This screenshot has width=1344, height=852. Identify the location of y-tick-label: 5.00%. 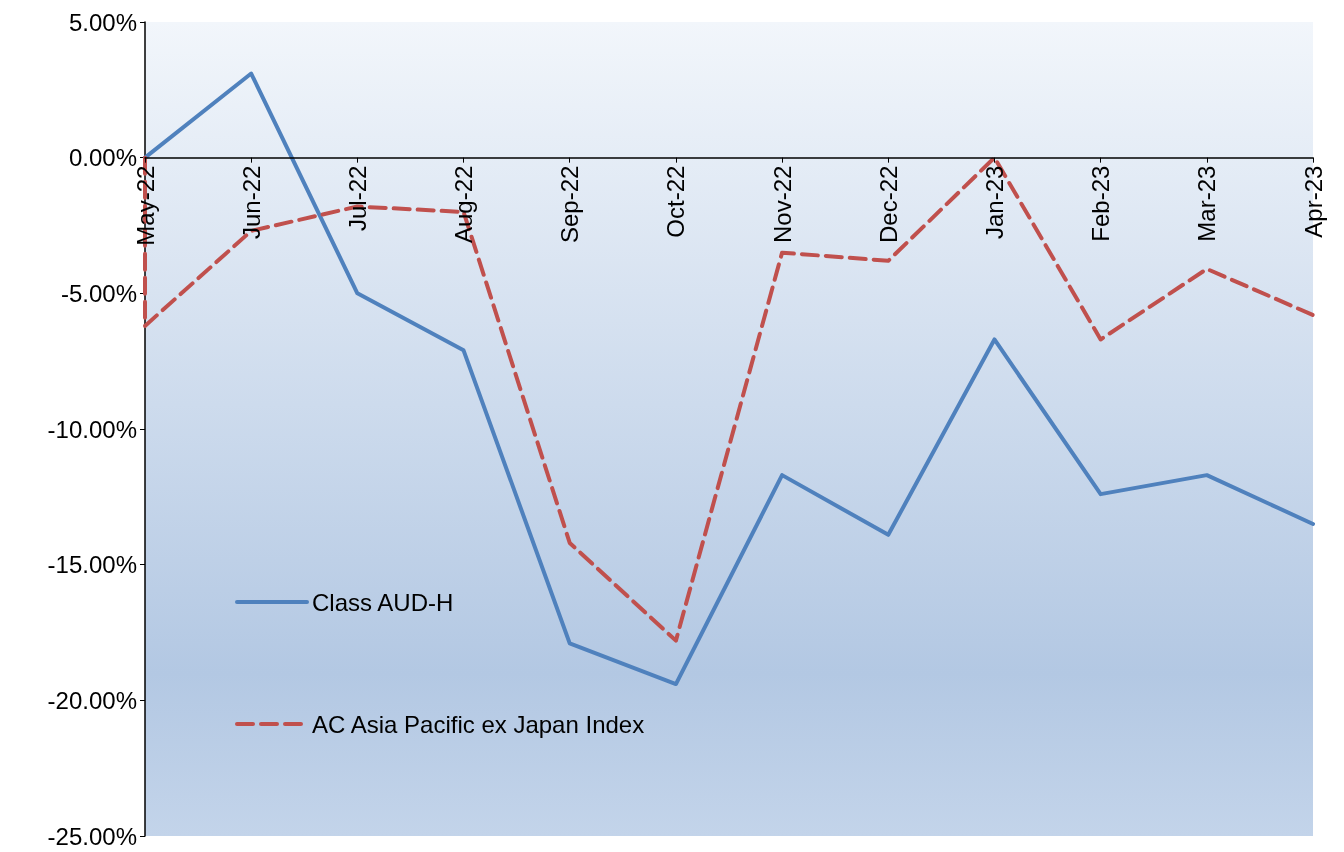
(102, 22).